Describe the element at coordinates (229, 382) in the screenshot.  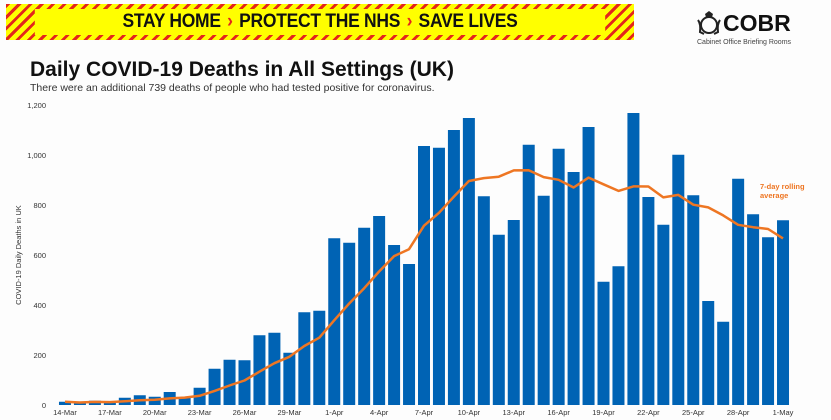
I see `bar-25-Mar` at that location.